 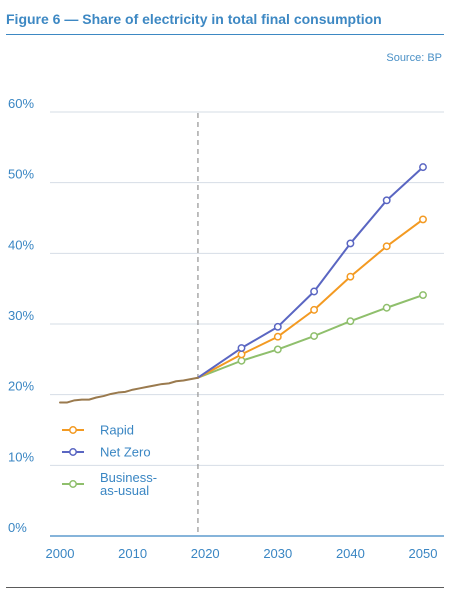 What do you see at coordinates (21, 103) in the screenshot?
I see `y-tick-label: 60%` at bounding box center [21, 103].